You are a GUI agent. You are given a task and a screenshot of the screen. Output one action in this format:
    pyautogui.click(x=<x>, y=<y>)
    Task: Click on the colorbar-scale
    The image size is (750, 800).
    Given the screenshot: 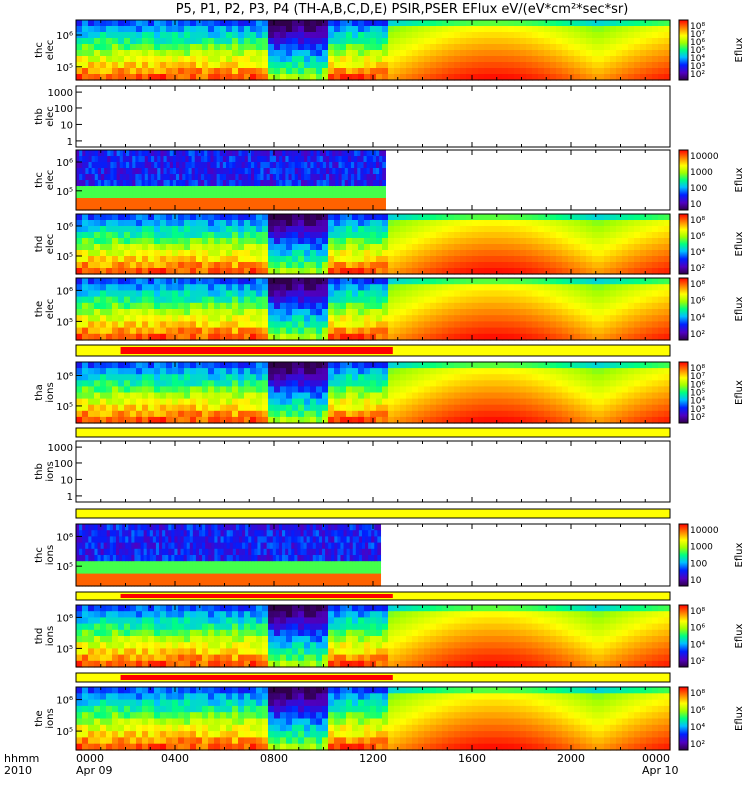 What is the action you would take?
    pyautogui.click(x=683, y=244)
    